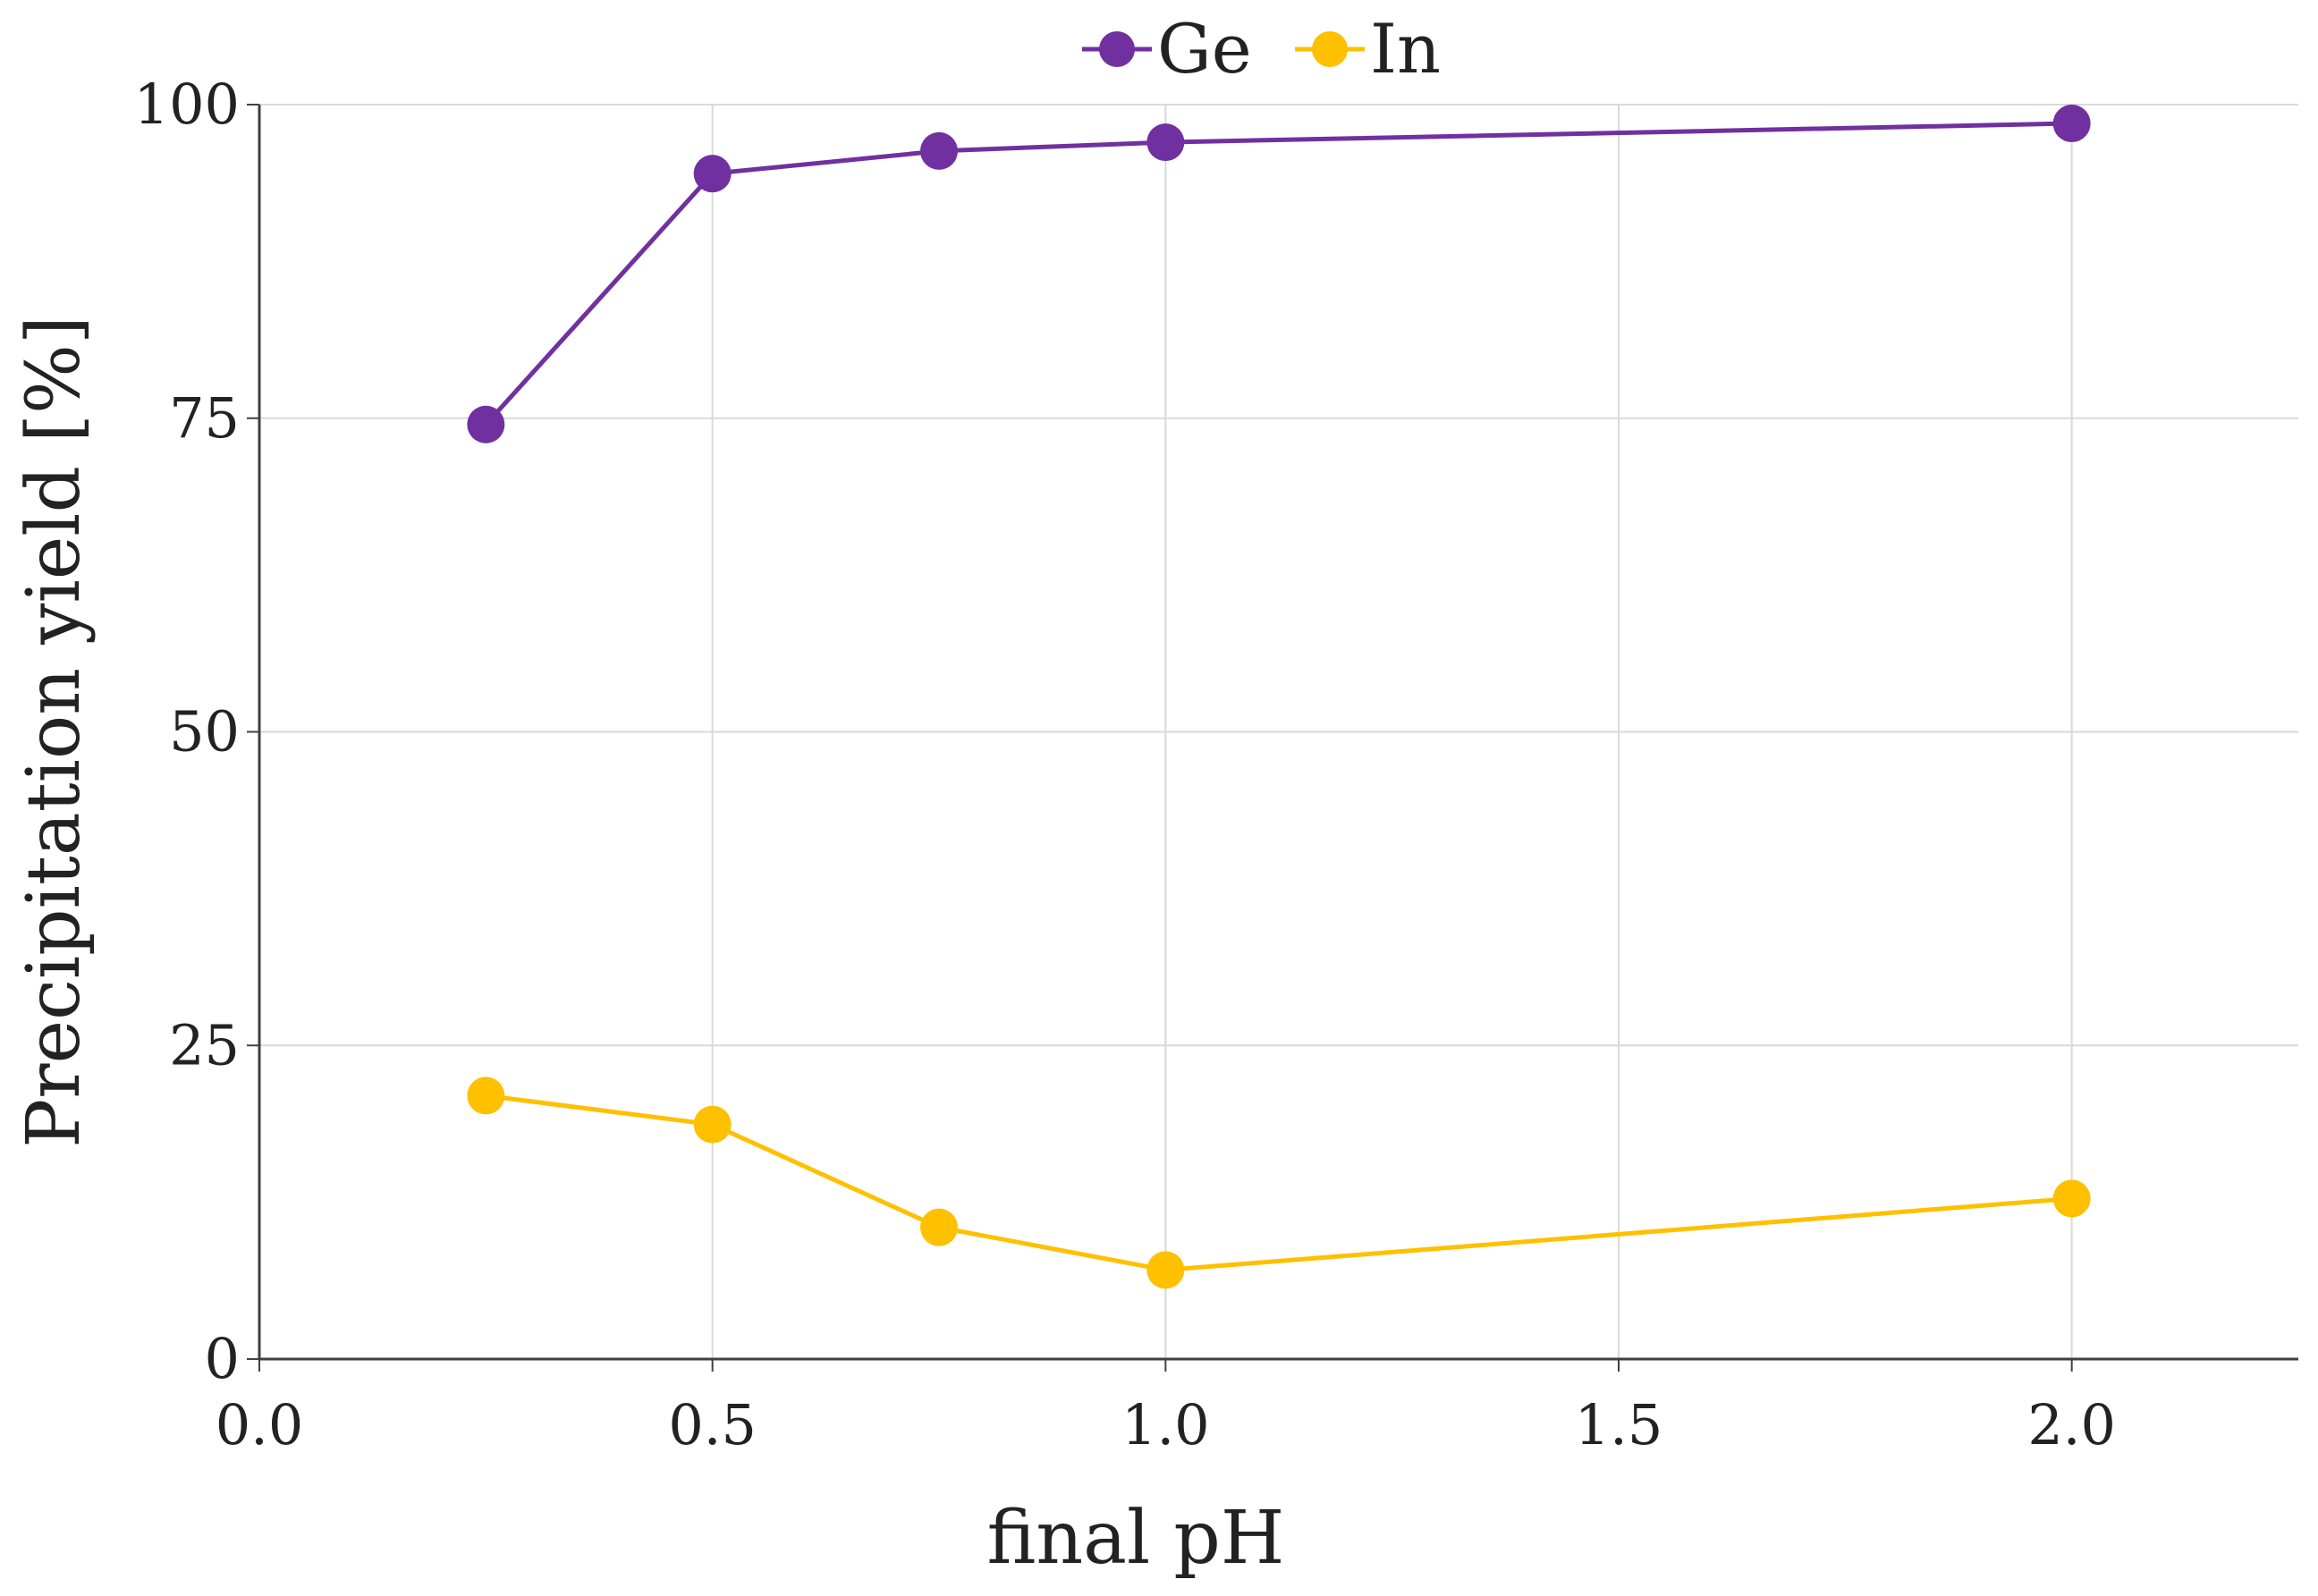 This screenshot has height=1596, width=2318. I want to click on series-in, so click(1279, 1183).